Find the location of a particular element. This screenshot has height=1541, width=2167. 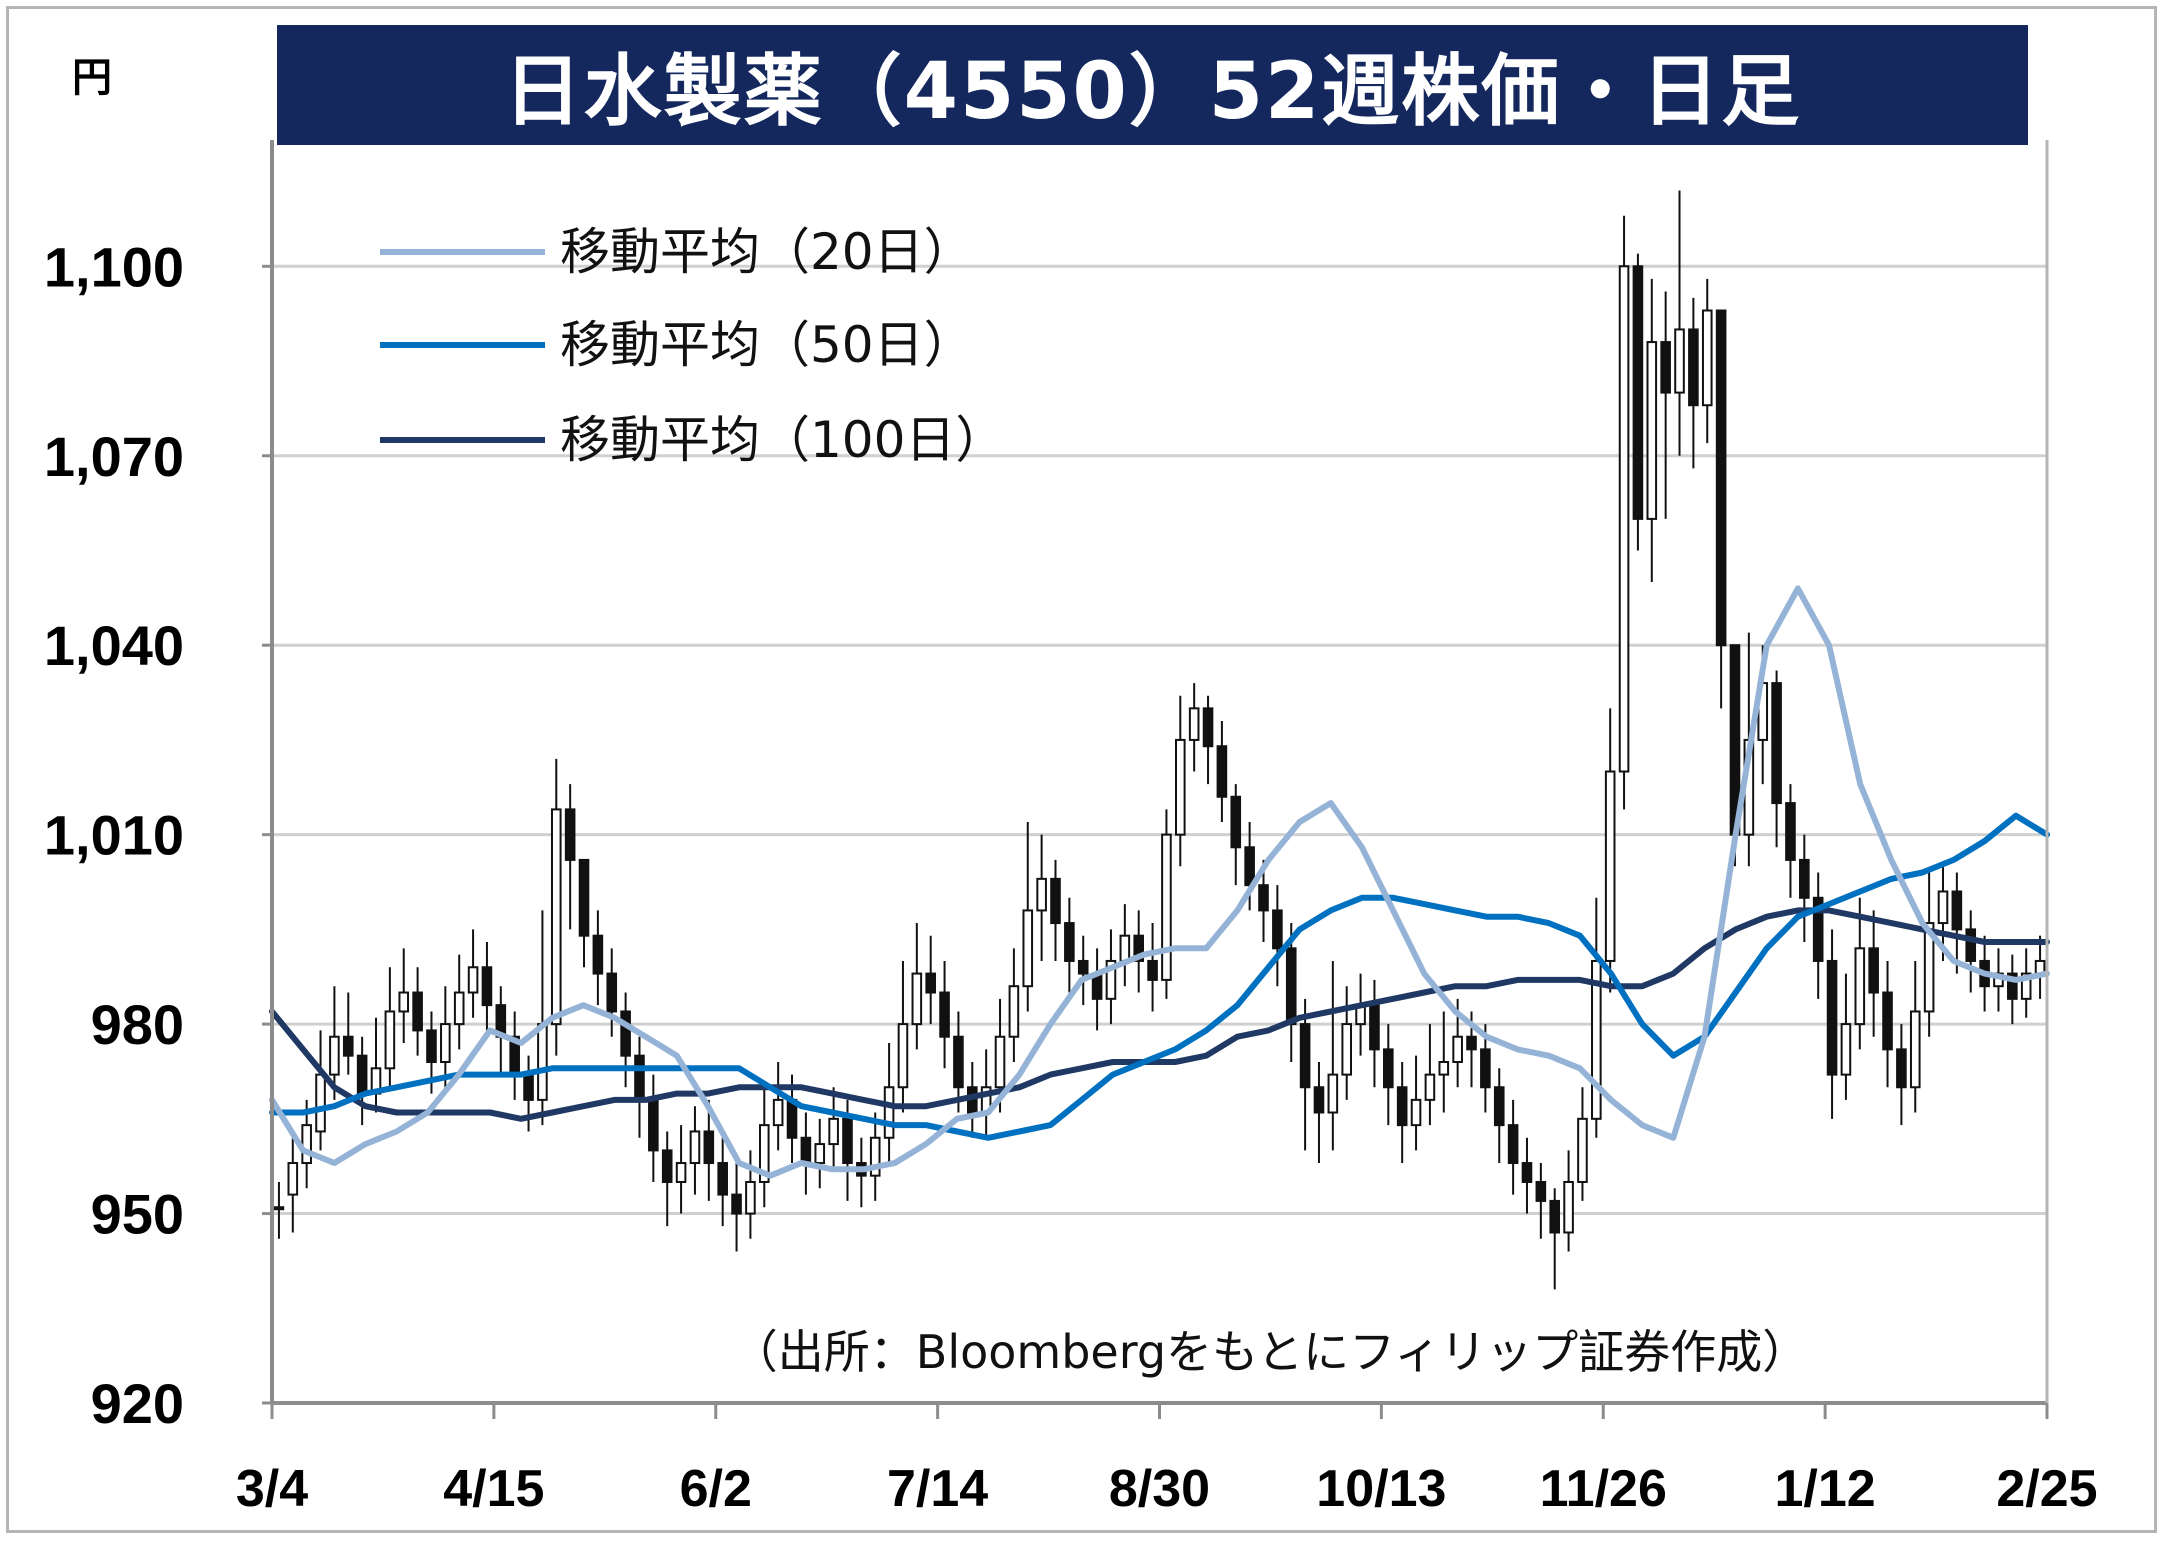

x-tick-label: 3/4 is located at coordinates (272, 1489).